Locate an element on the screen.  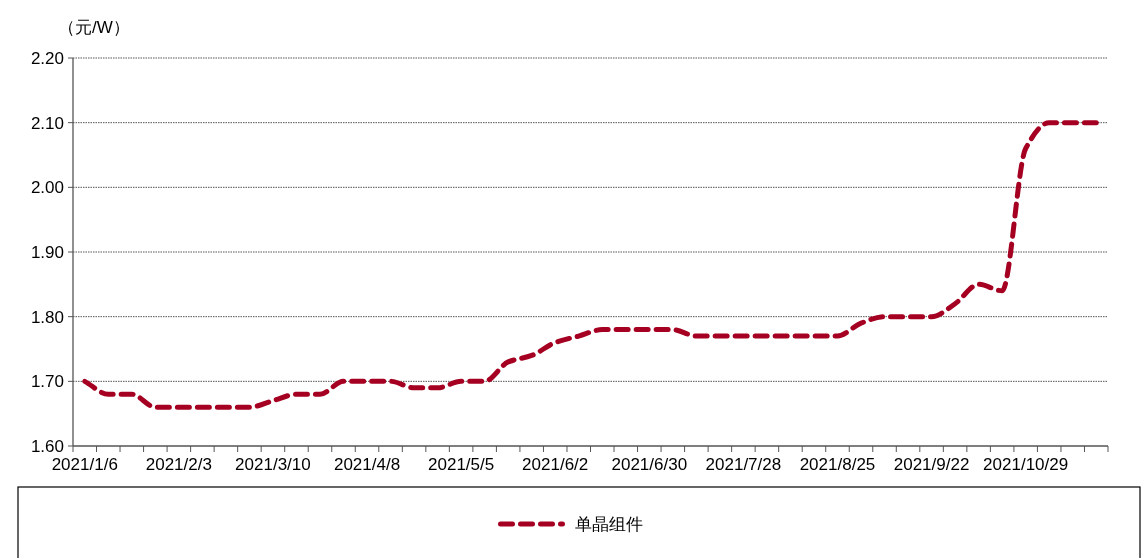
legend: 单晶组件 is located at coordinates (579, 522).